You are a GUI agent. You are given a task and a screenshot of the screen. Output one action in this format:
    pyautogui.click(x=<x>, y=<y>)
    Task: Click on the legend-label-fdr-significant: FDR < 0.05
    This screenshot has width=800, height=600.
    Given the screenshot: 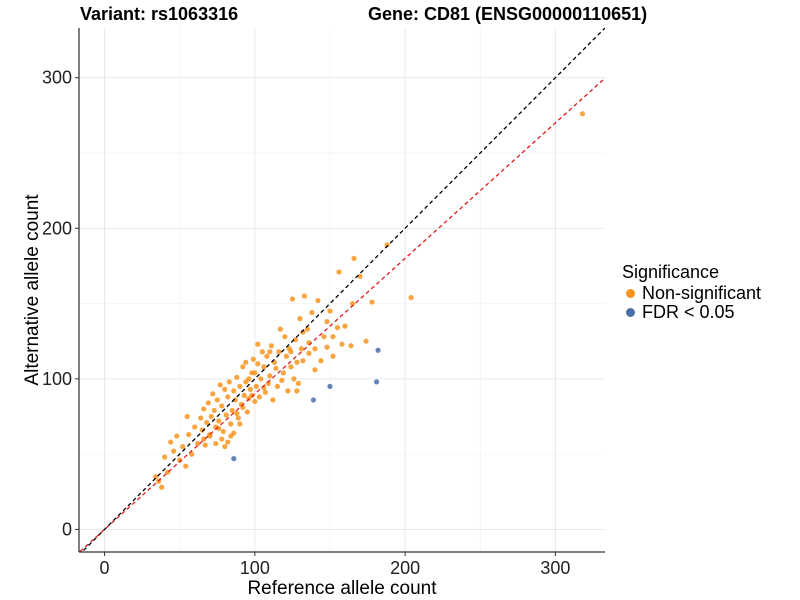 What is the action you would take?
    pyautogui.click(x=688, y=312)
    